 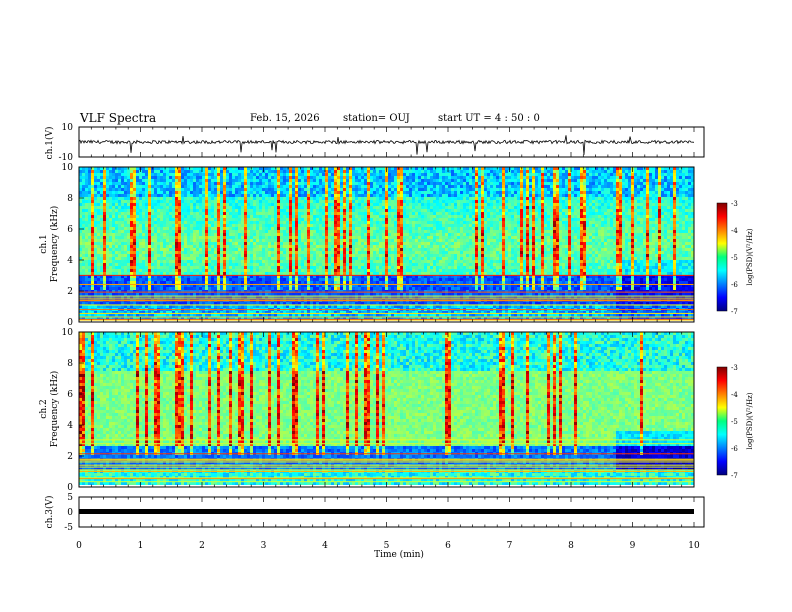 I want to click on ch1-waveform-trace, so click(x=386, y=145).